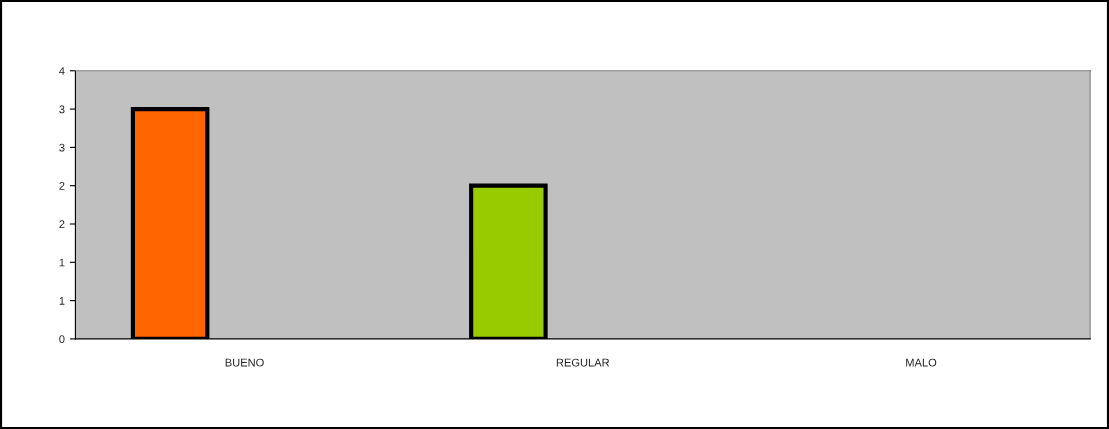  Describe the element at coordinates (244, 362) in the screenshot. I see `x-tick-label: BUENO` at that location.